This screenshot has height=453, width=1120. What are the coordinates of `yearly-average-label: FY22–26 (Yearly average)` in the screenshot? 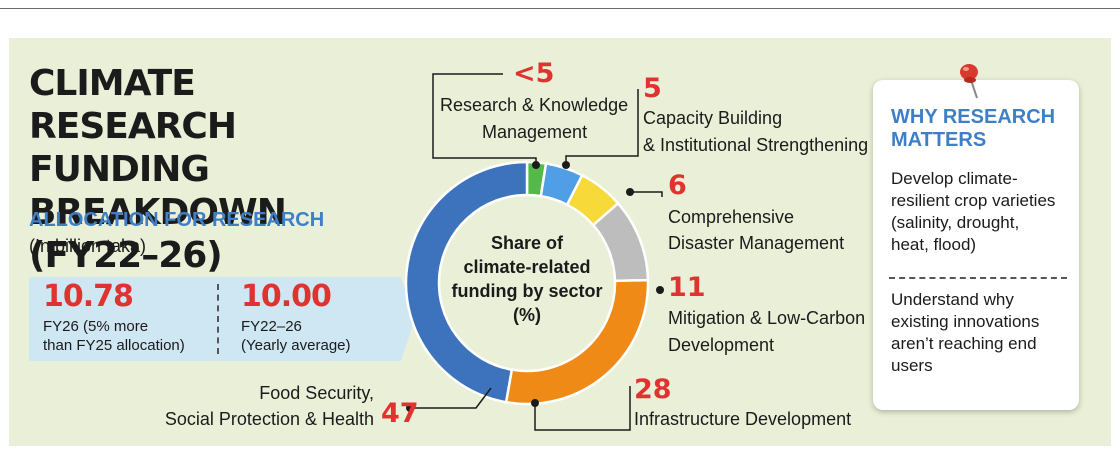 It's located at (296, 336).